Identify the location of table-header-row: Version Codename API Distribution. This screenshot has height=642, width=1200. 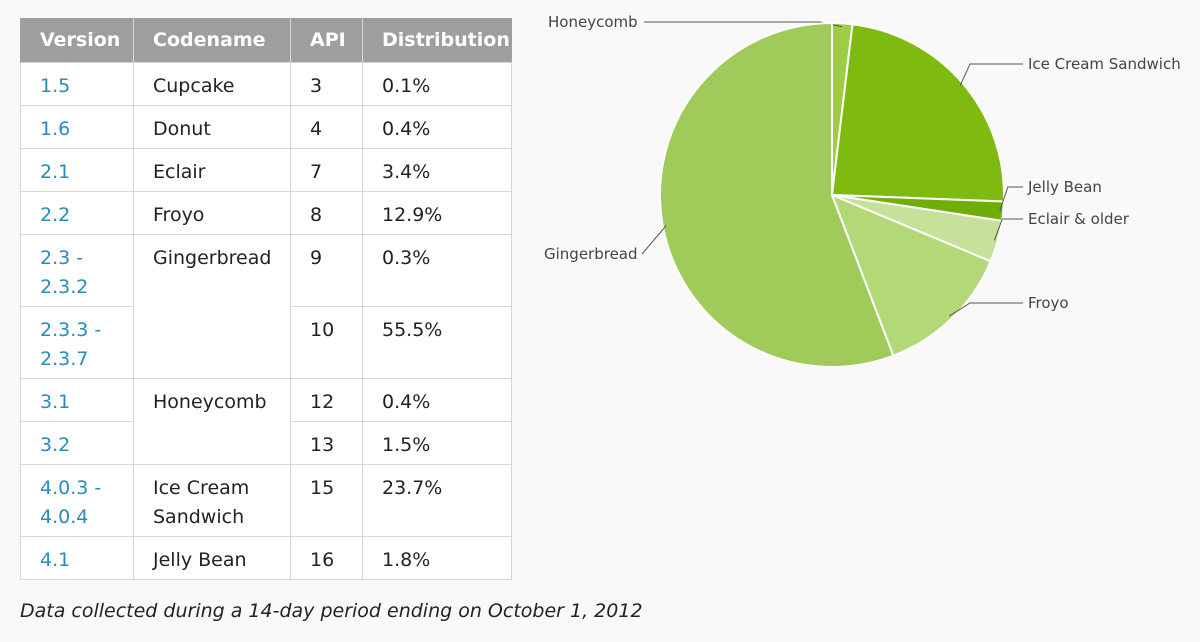
(266, 40).